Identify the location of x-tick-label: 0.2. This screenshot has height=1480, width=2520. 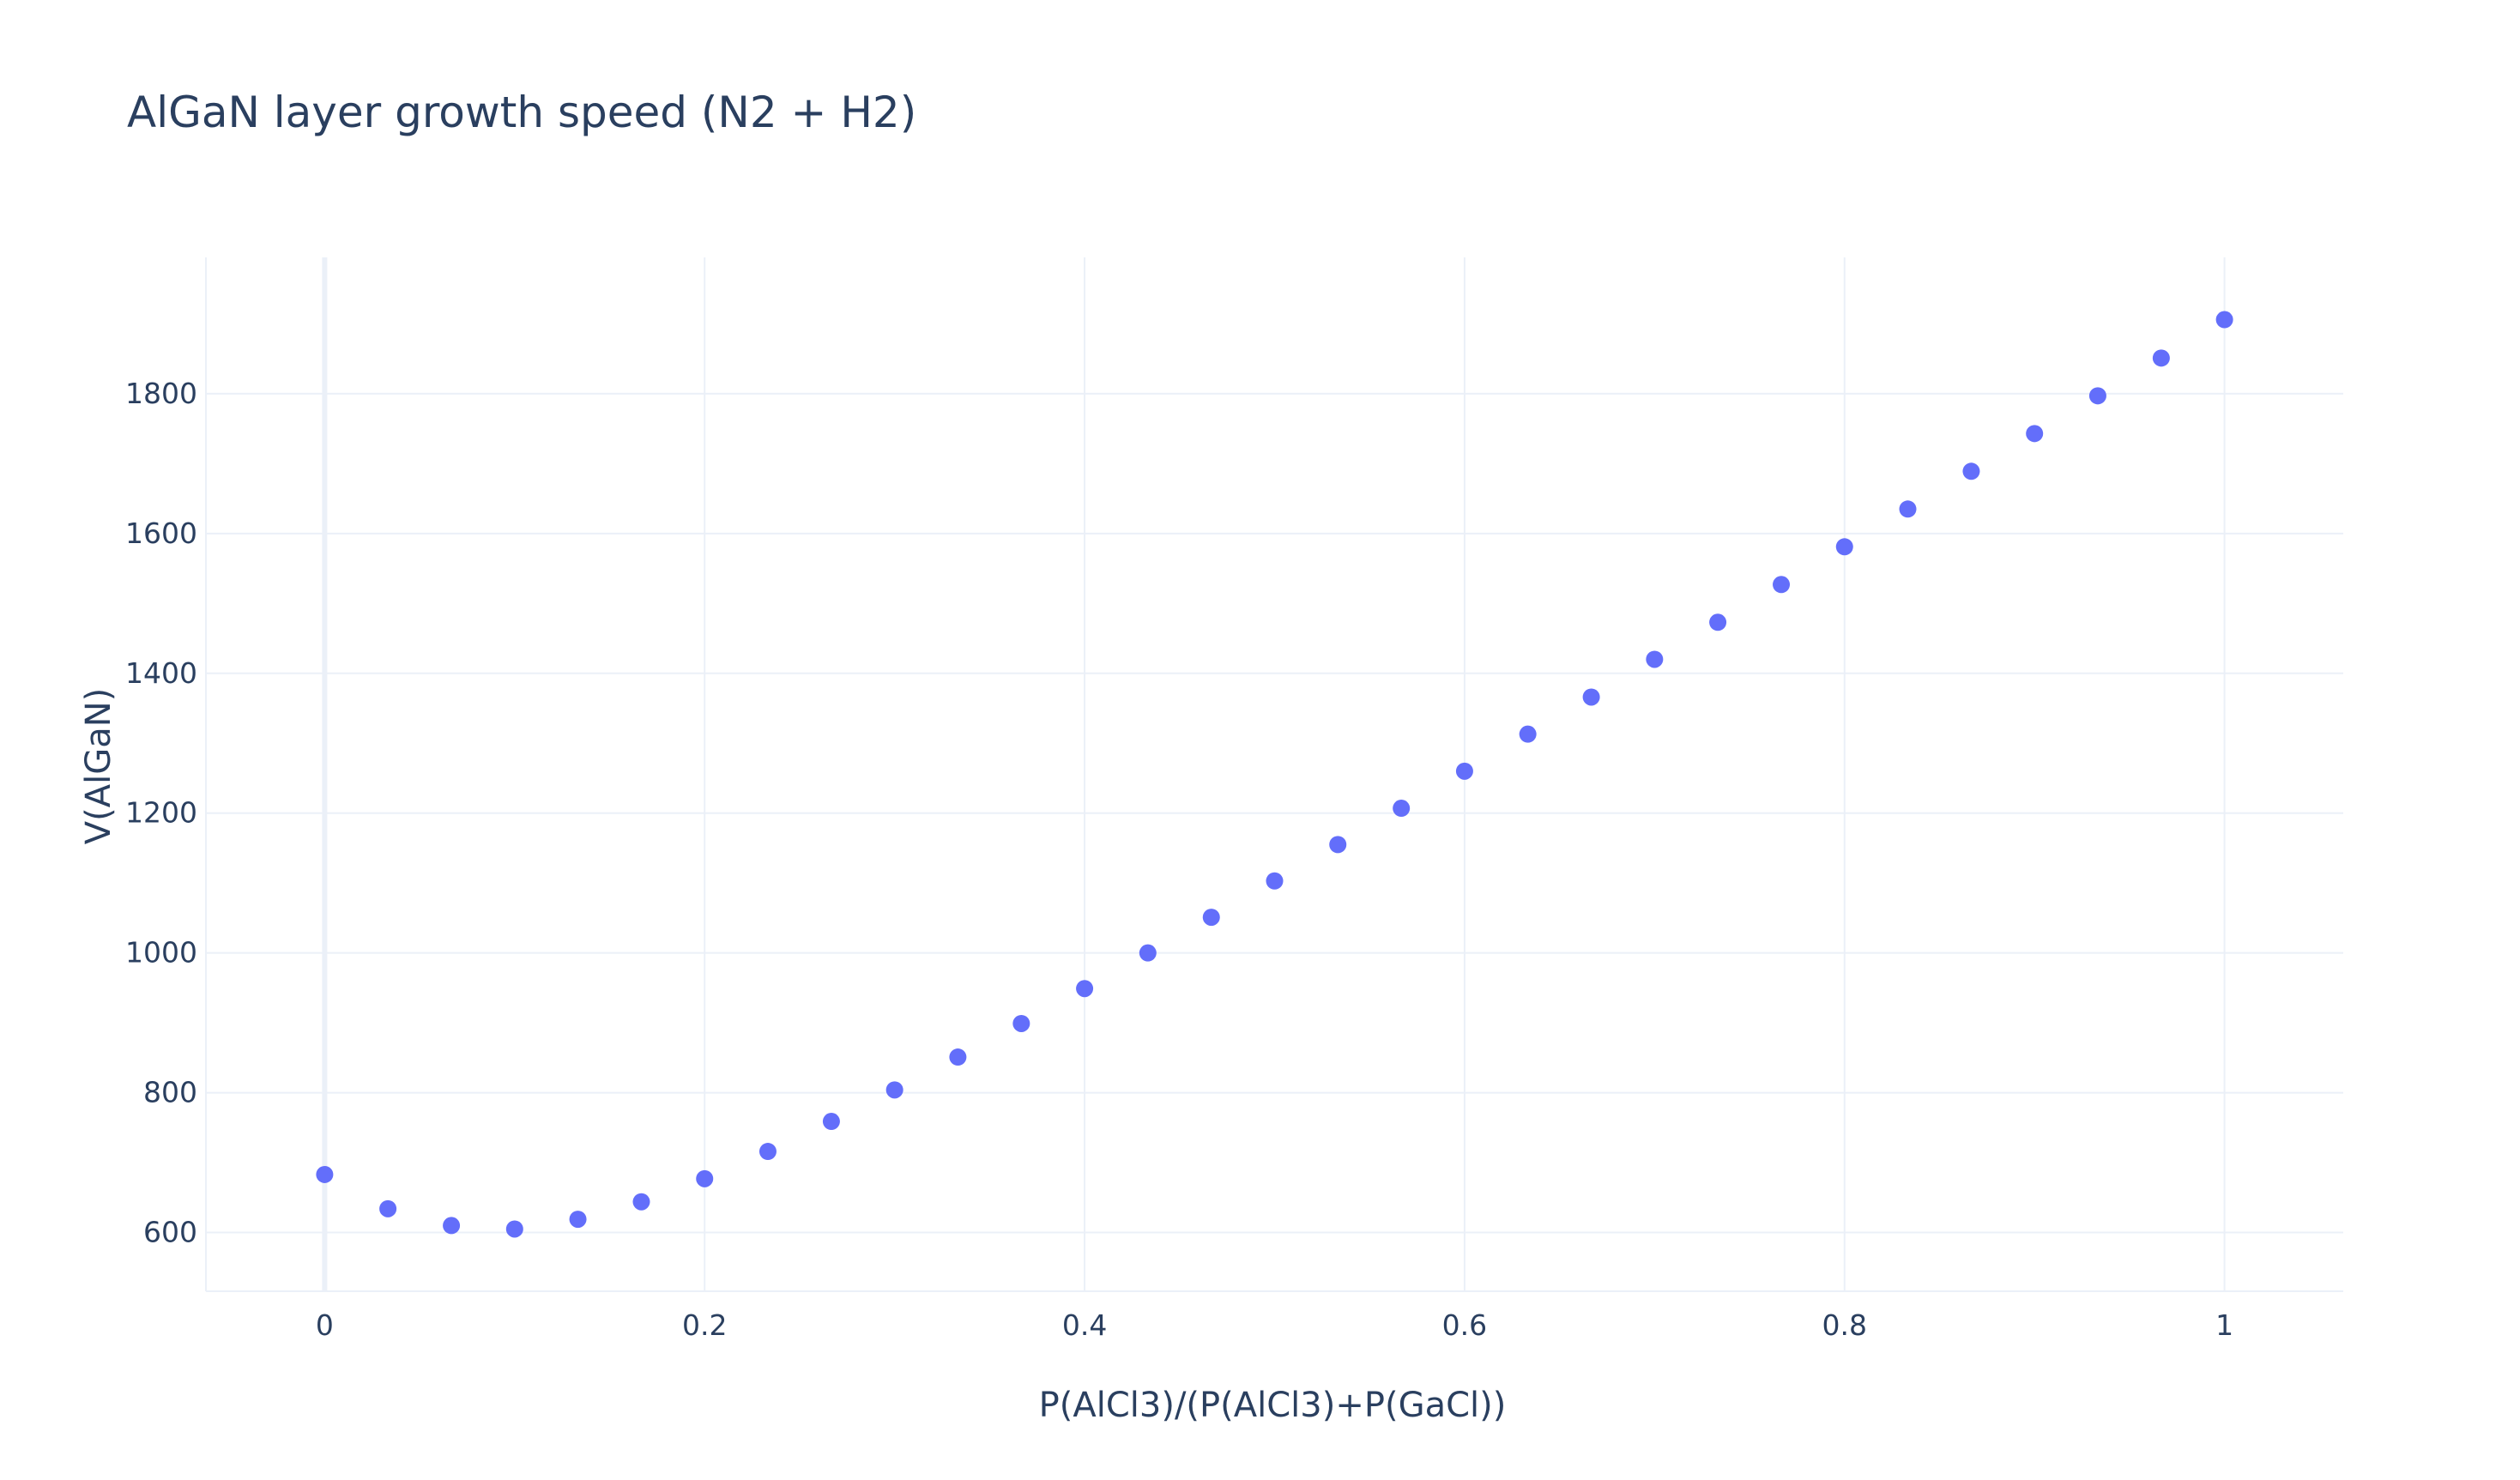
(704, 1325).